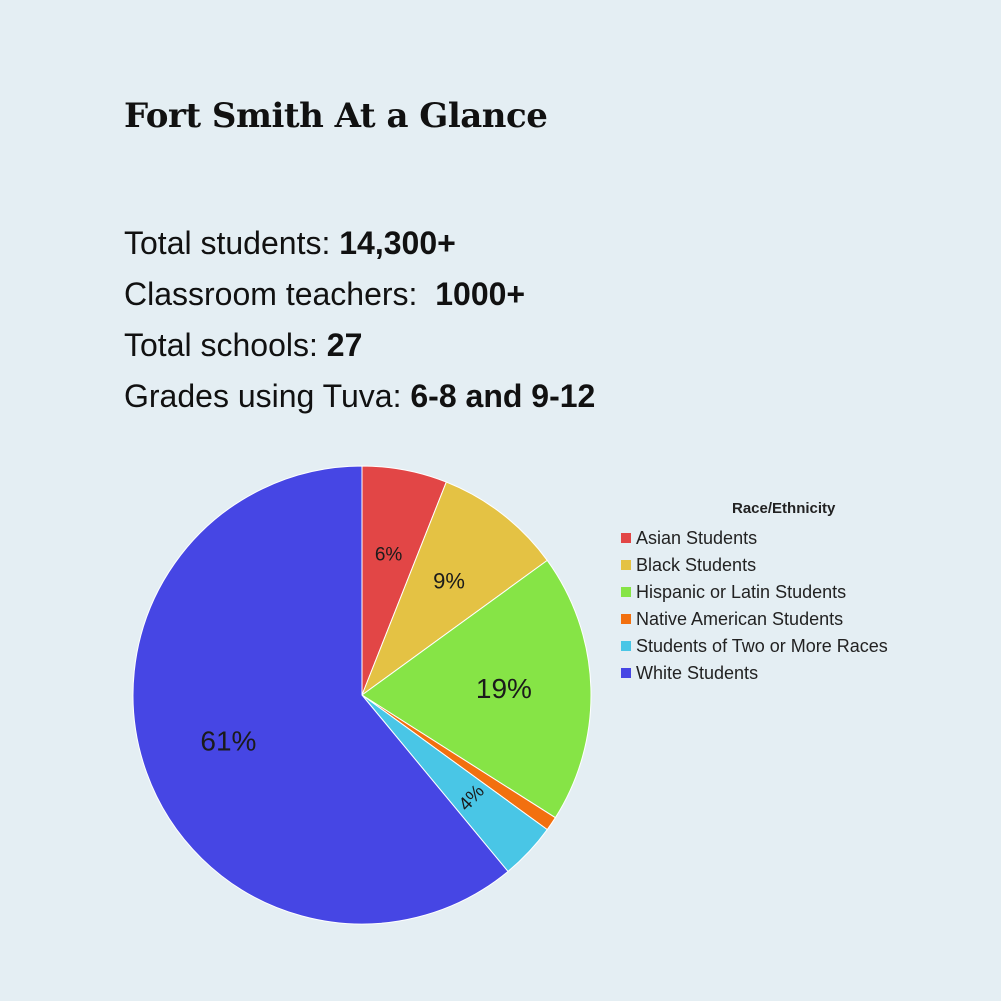 The image size is (1001, 1001). Describe the element at coordinates (280, 294) in the screenshot. I see `stat-label: Classroom teachers:` at that location.